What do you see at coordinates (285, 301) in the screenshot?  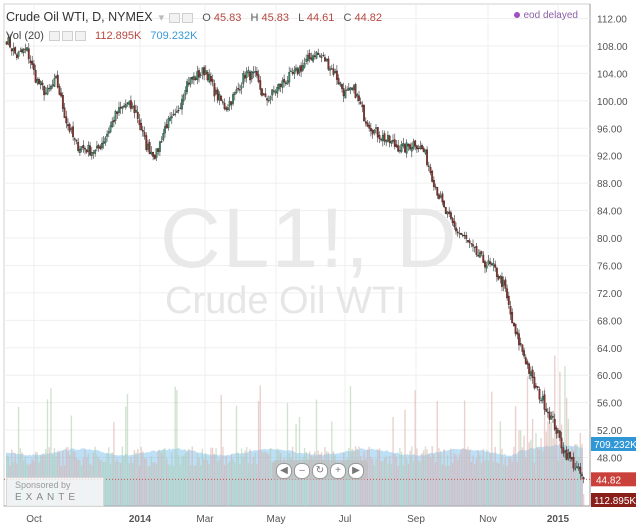 I see `watermark-name: Crude Oil WTI` at bounding box center [285, 301].